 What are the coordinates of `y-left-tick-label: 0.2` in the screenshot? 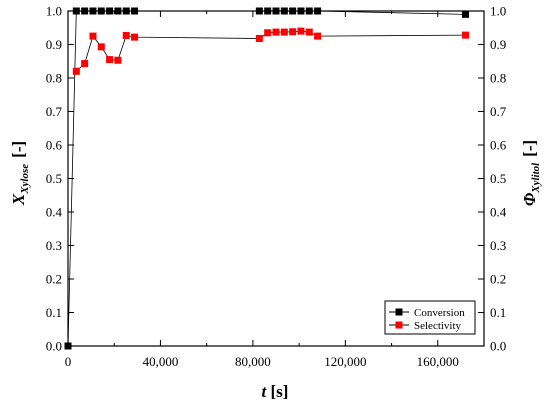 It's located at (54, 279).